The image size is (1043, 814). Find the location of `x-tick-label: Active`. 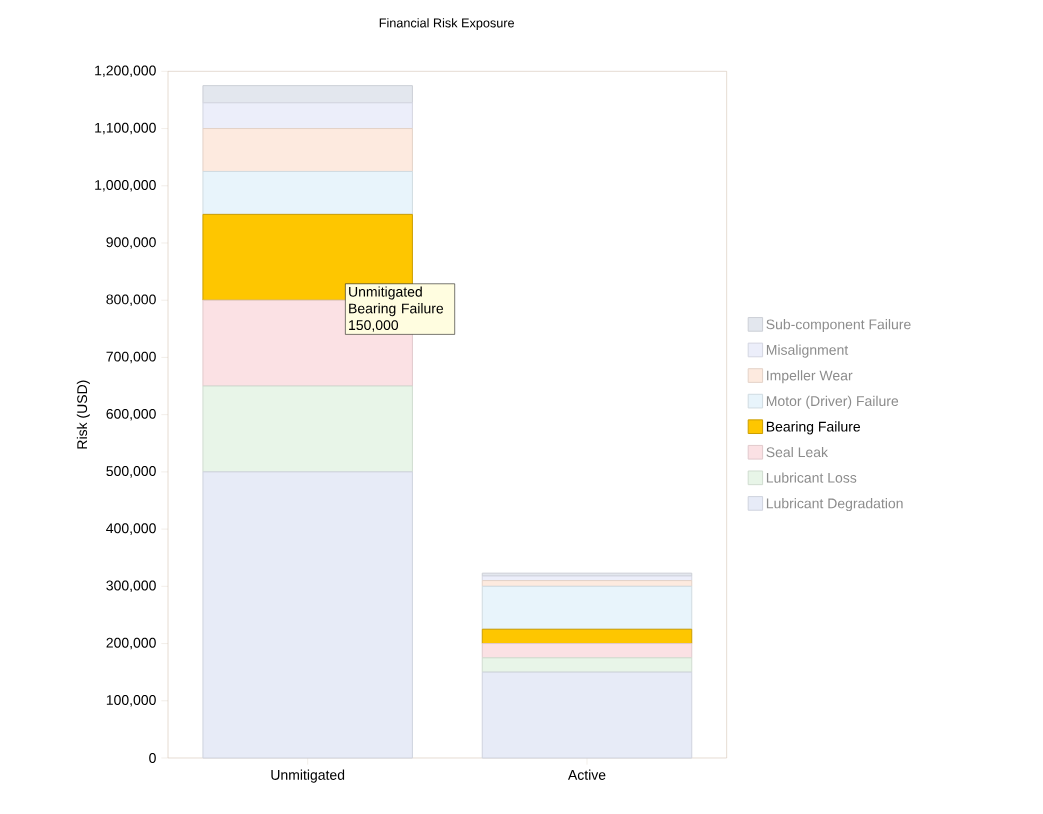

x-tick-label: Active is located at coordinates (586, 774).